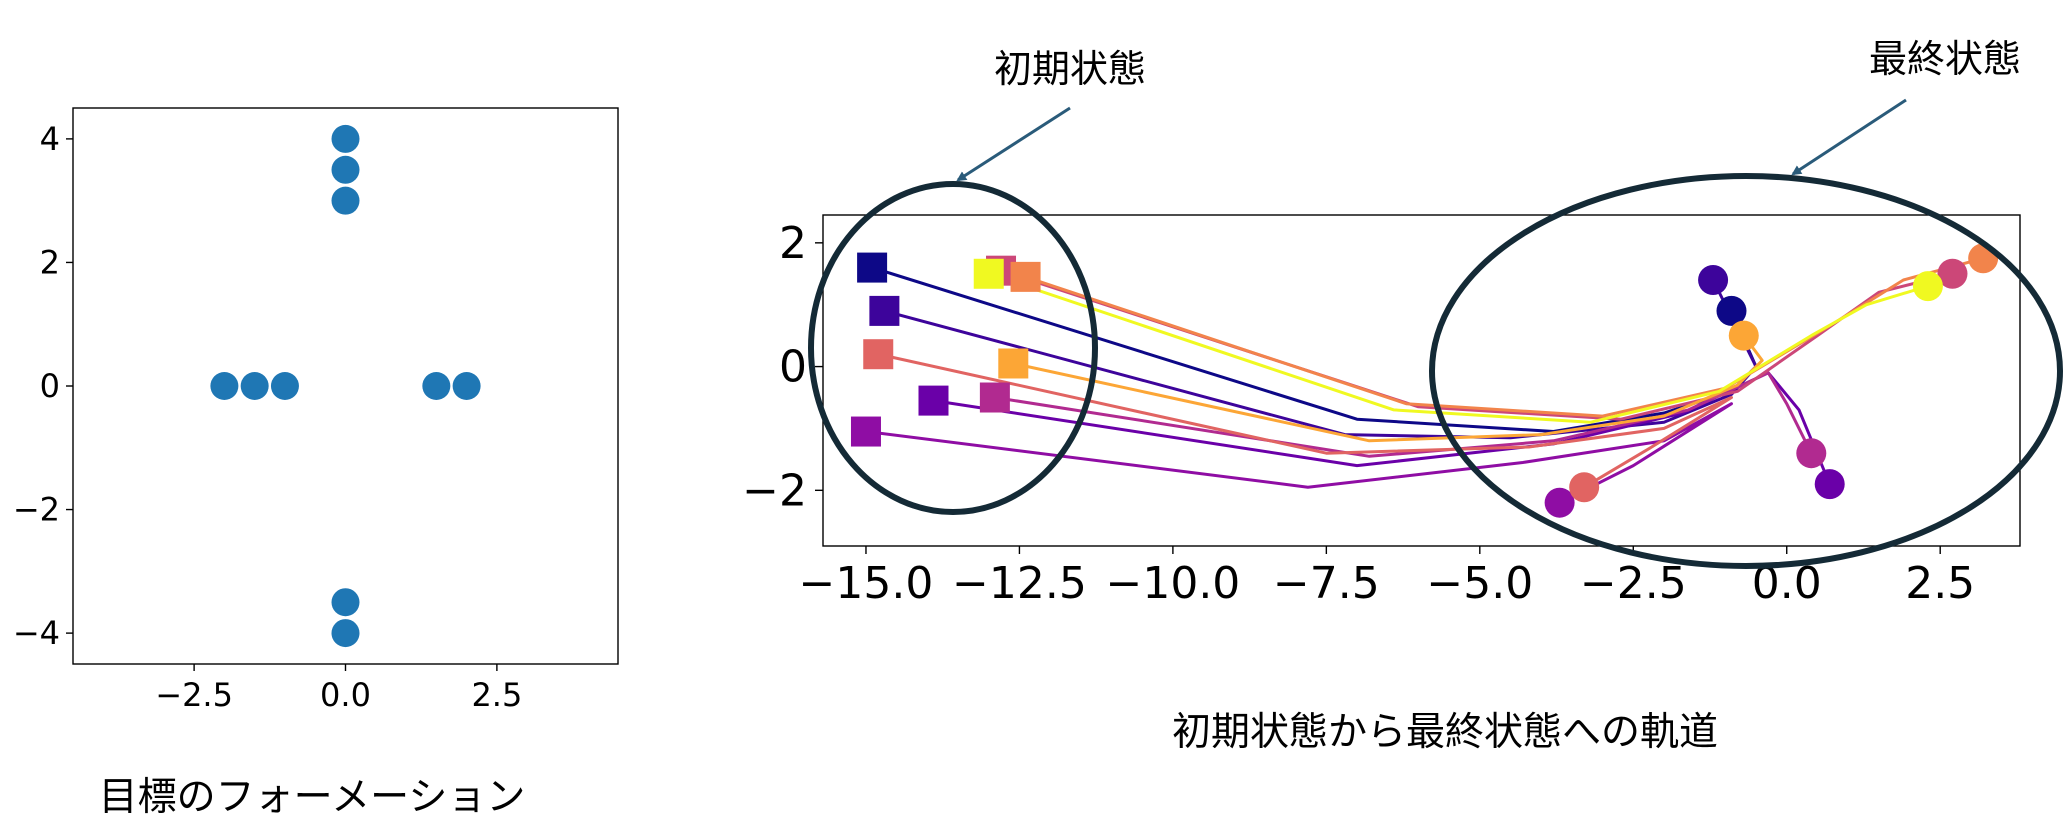 This screenshot has height=835, width=2071. I want to click on final-state-ellipse, so click(1746, 371).